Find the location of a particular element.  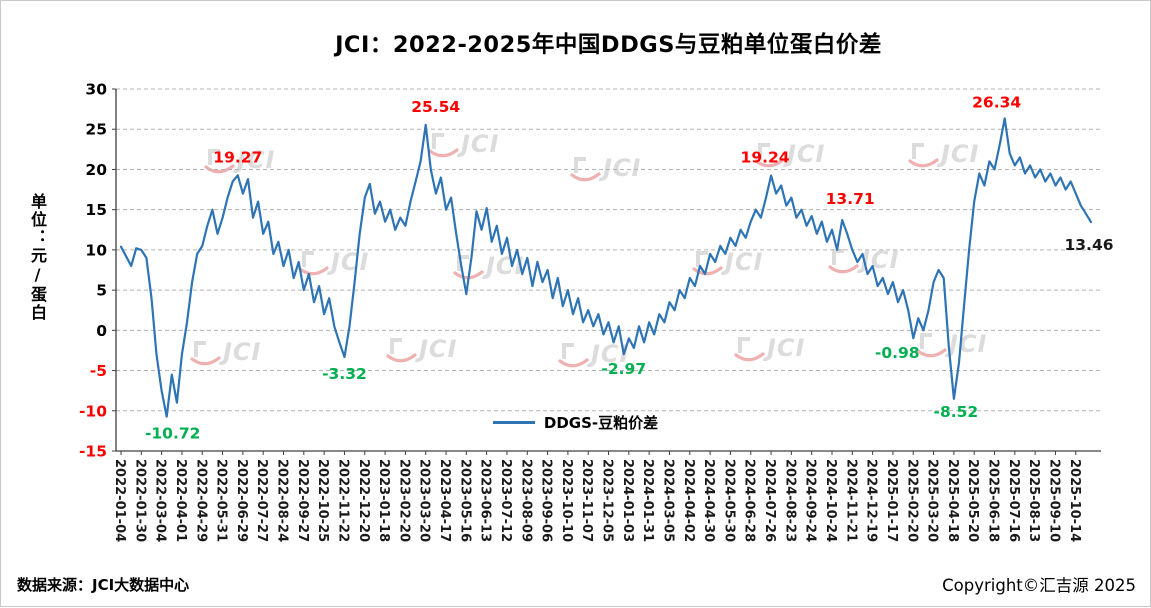

x-tick-label: 2024-07-26 is located at coordinates (769, 500).